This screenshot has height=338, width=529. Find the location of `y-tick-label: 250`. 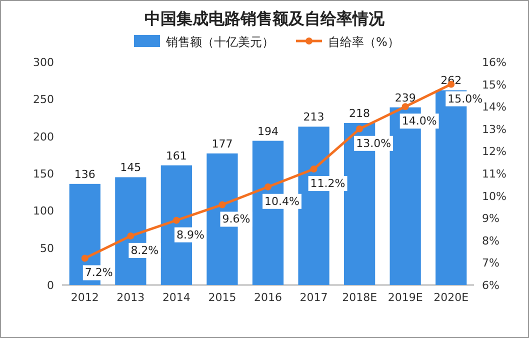

y-tick-label: 250 is located at coordinates (43, 99).